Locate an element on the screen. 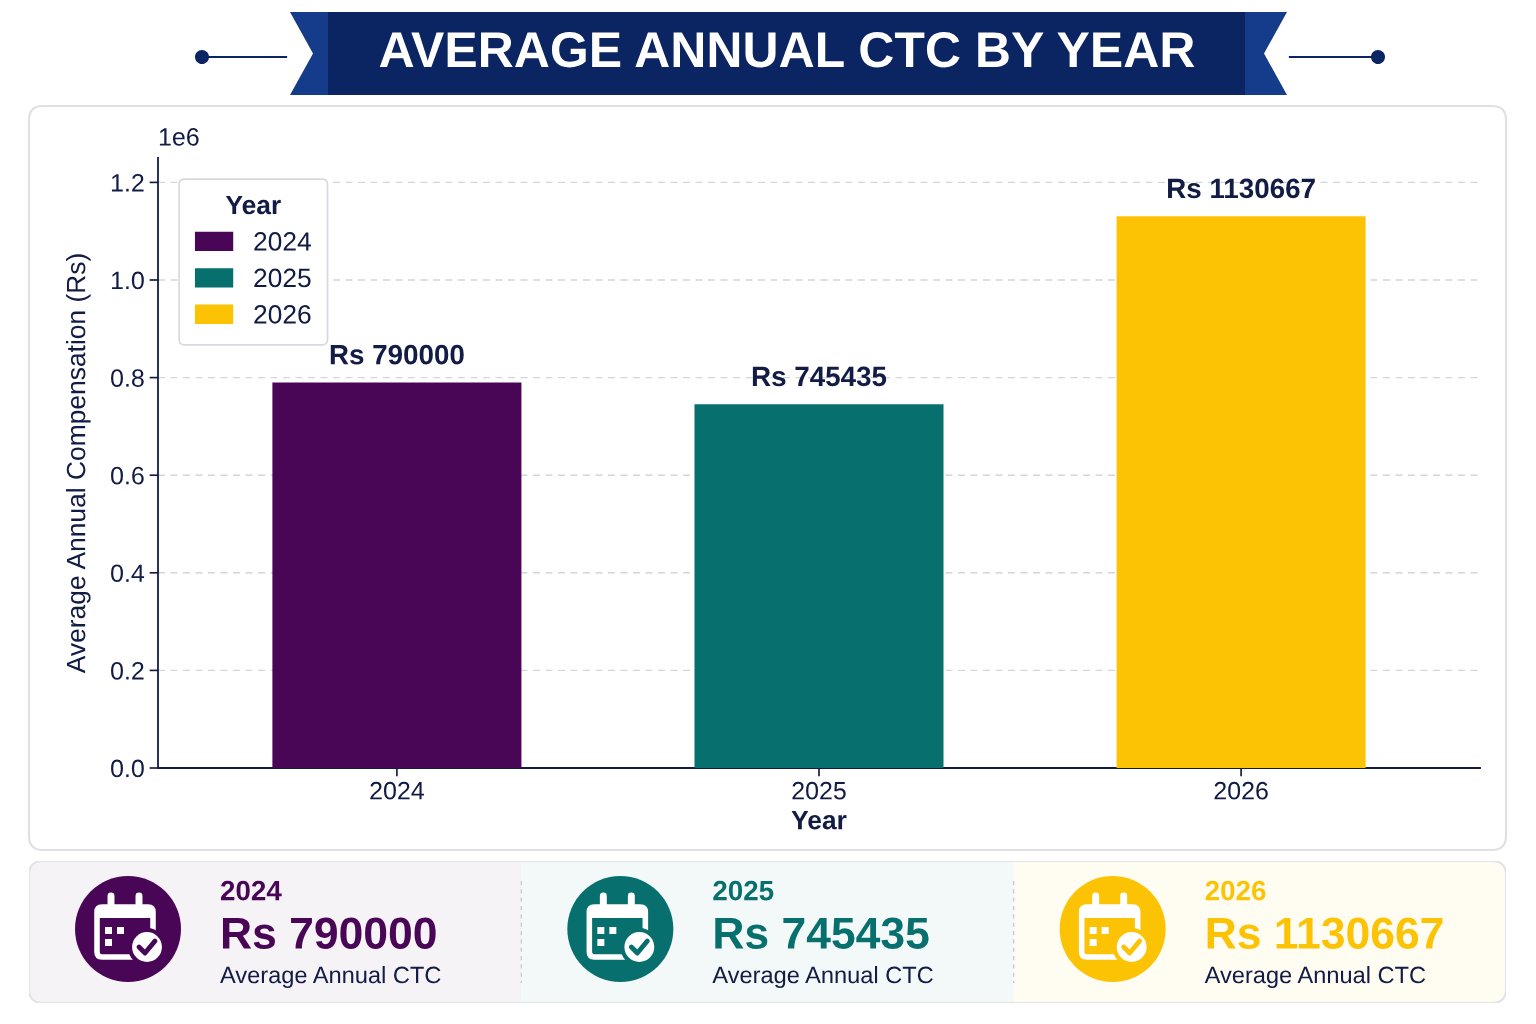 The image size is (1536, 1024). chart-title: AVERAGE ANNUAL CTC BY YEAR is located at coordinates (787, 50).